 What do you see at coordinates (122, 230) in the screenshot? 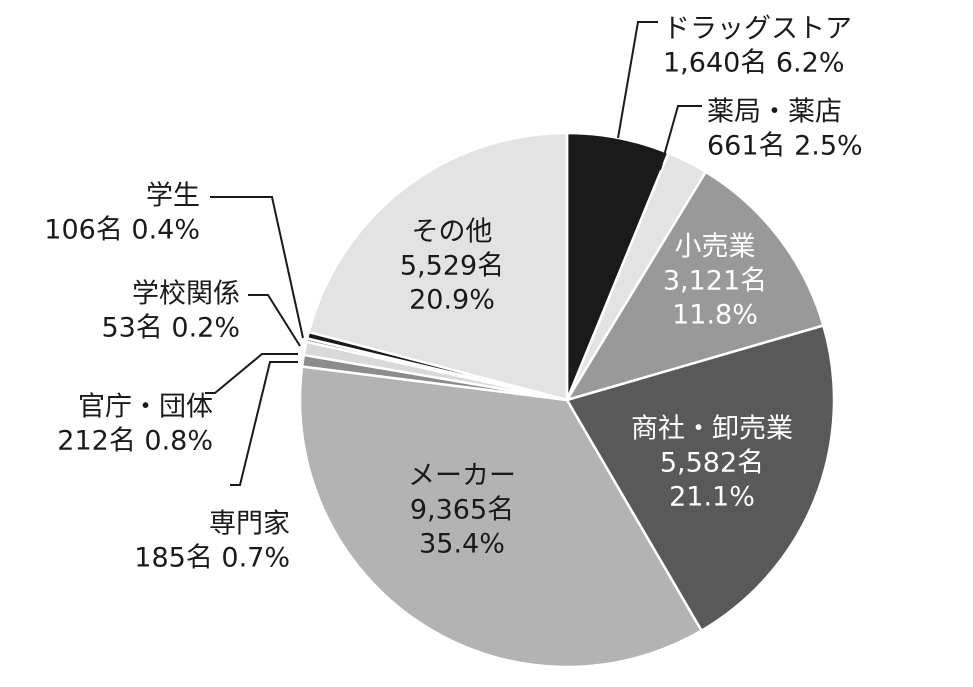
I see `slice-value-label: 106名 0.4%` at bounding box center [122, 230].